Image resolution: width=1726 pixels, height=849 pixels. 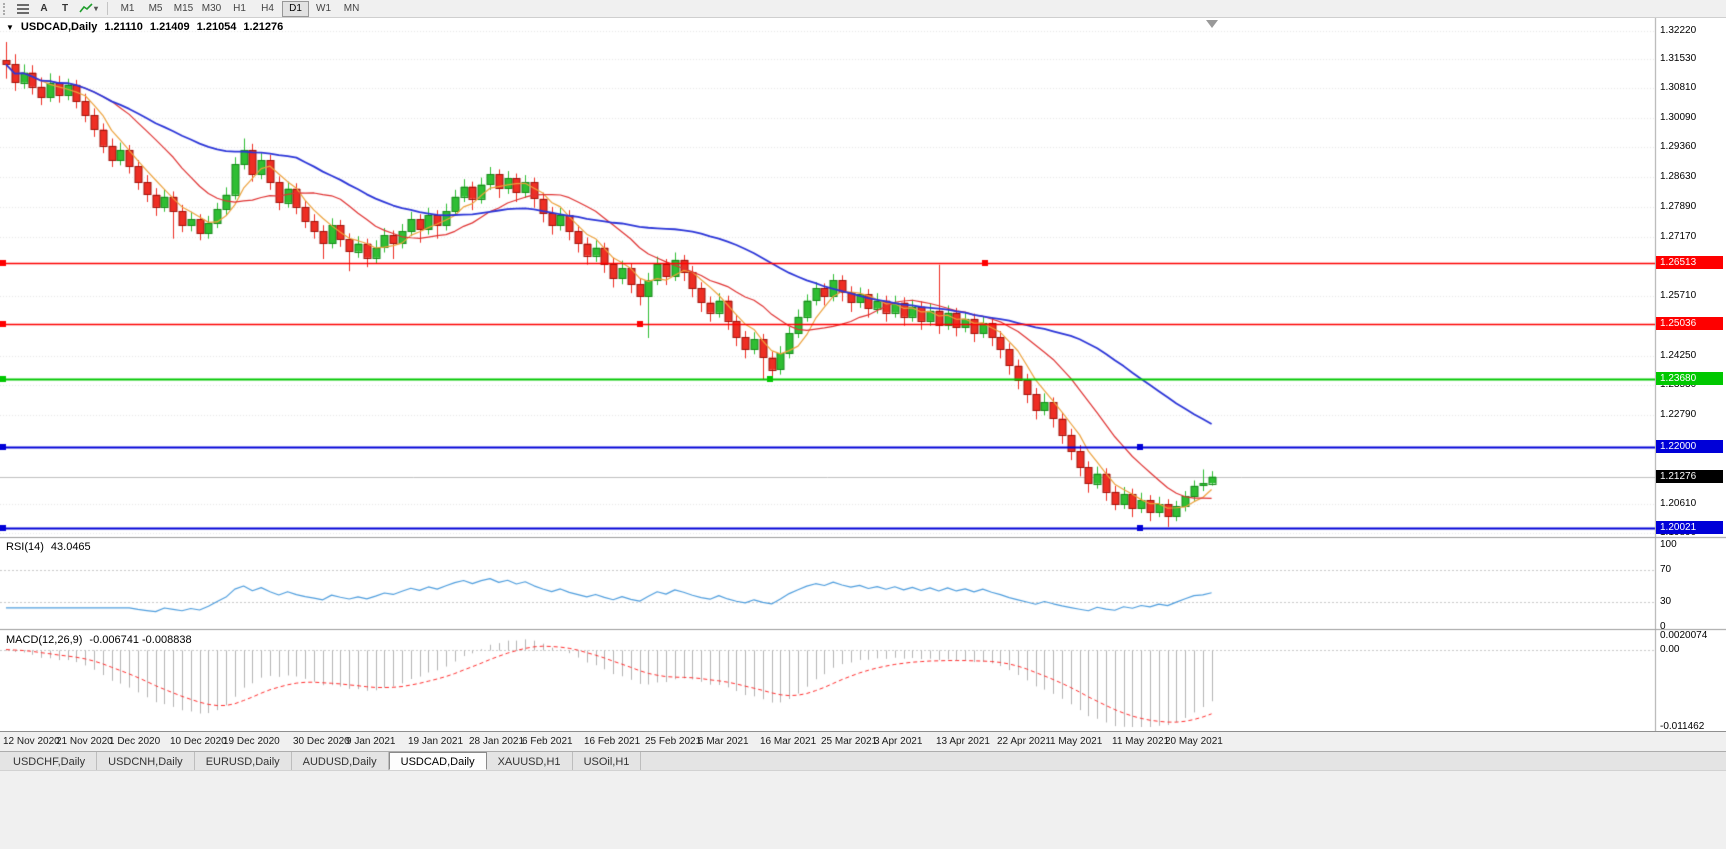 I want to click on text-tool-button: T, so click(x=65, y=9).